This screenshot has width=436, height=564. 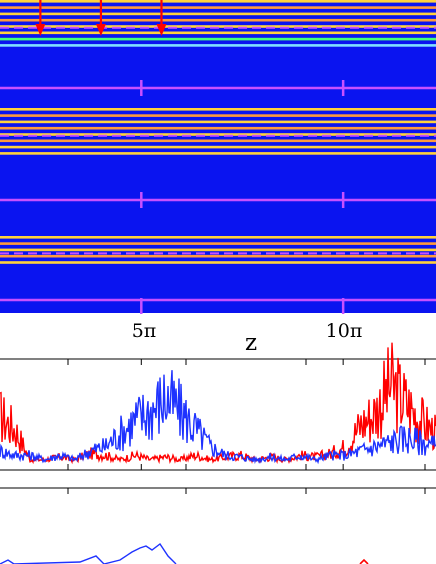 I want to click on lower-line-panel, so click(x=218, y=525).